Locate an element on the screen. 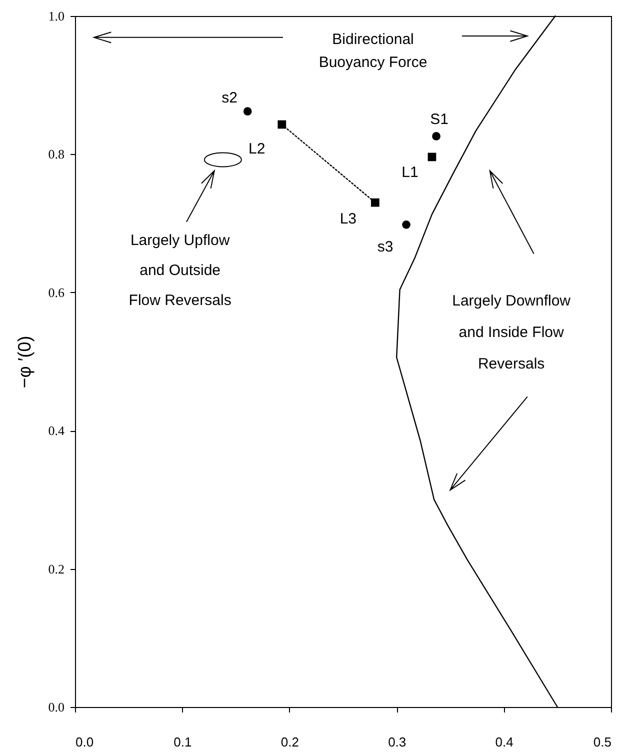 This screenshot has width=622, height=754. y-tick-label: 0.0 is located at coordinates (56, 707).